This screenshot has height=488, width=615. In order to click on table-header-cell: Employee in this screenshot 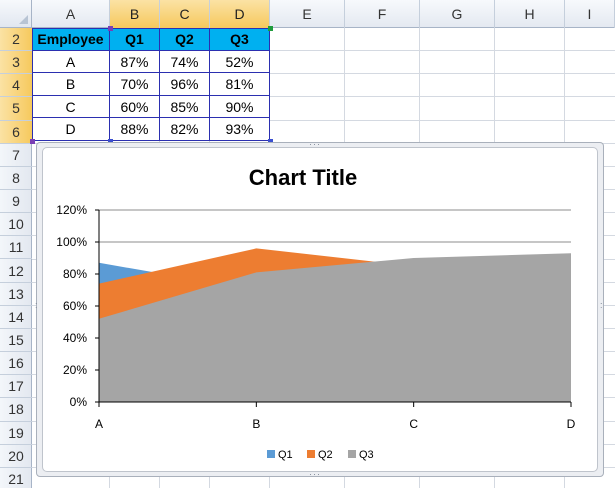, I will do `click(71, 39)`.